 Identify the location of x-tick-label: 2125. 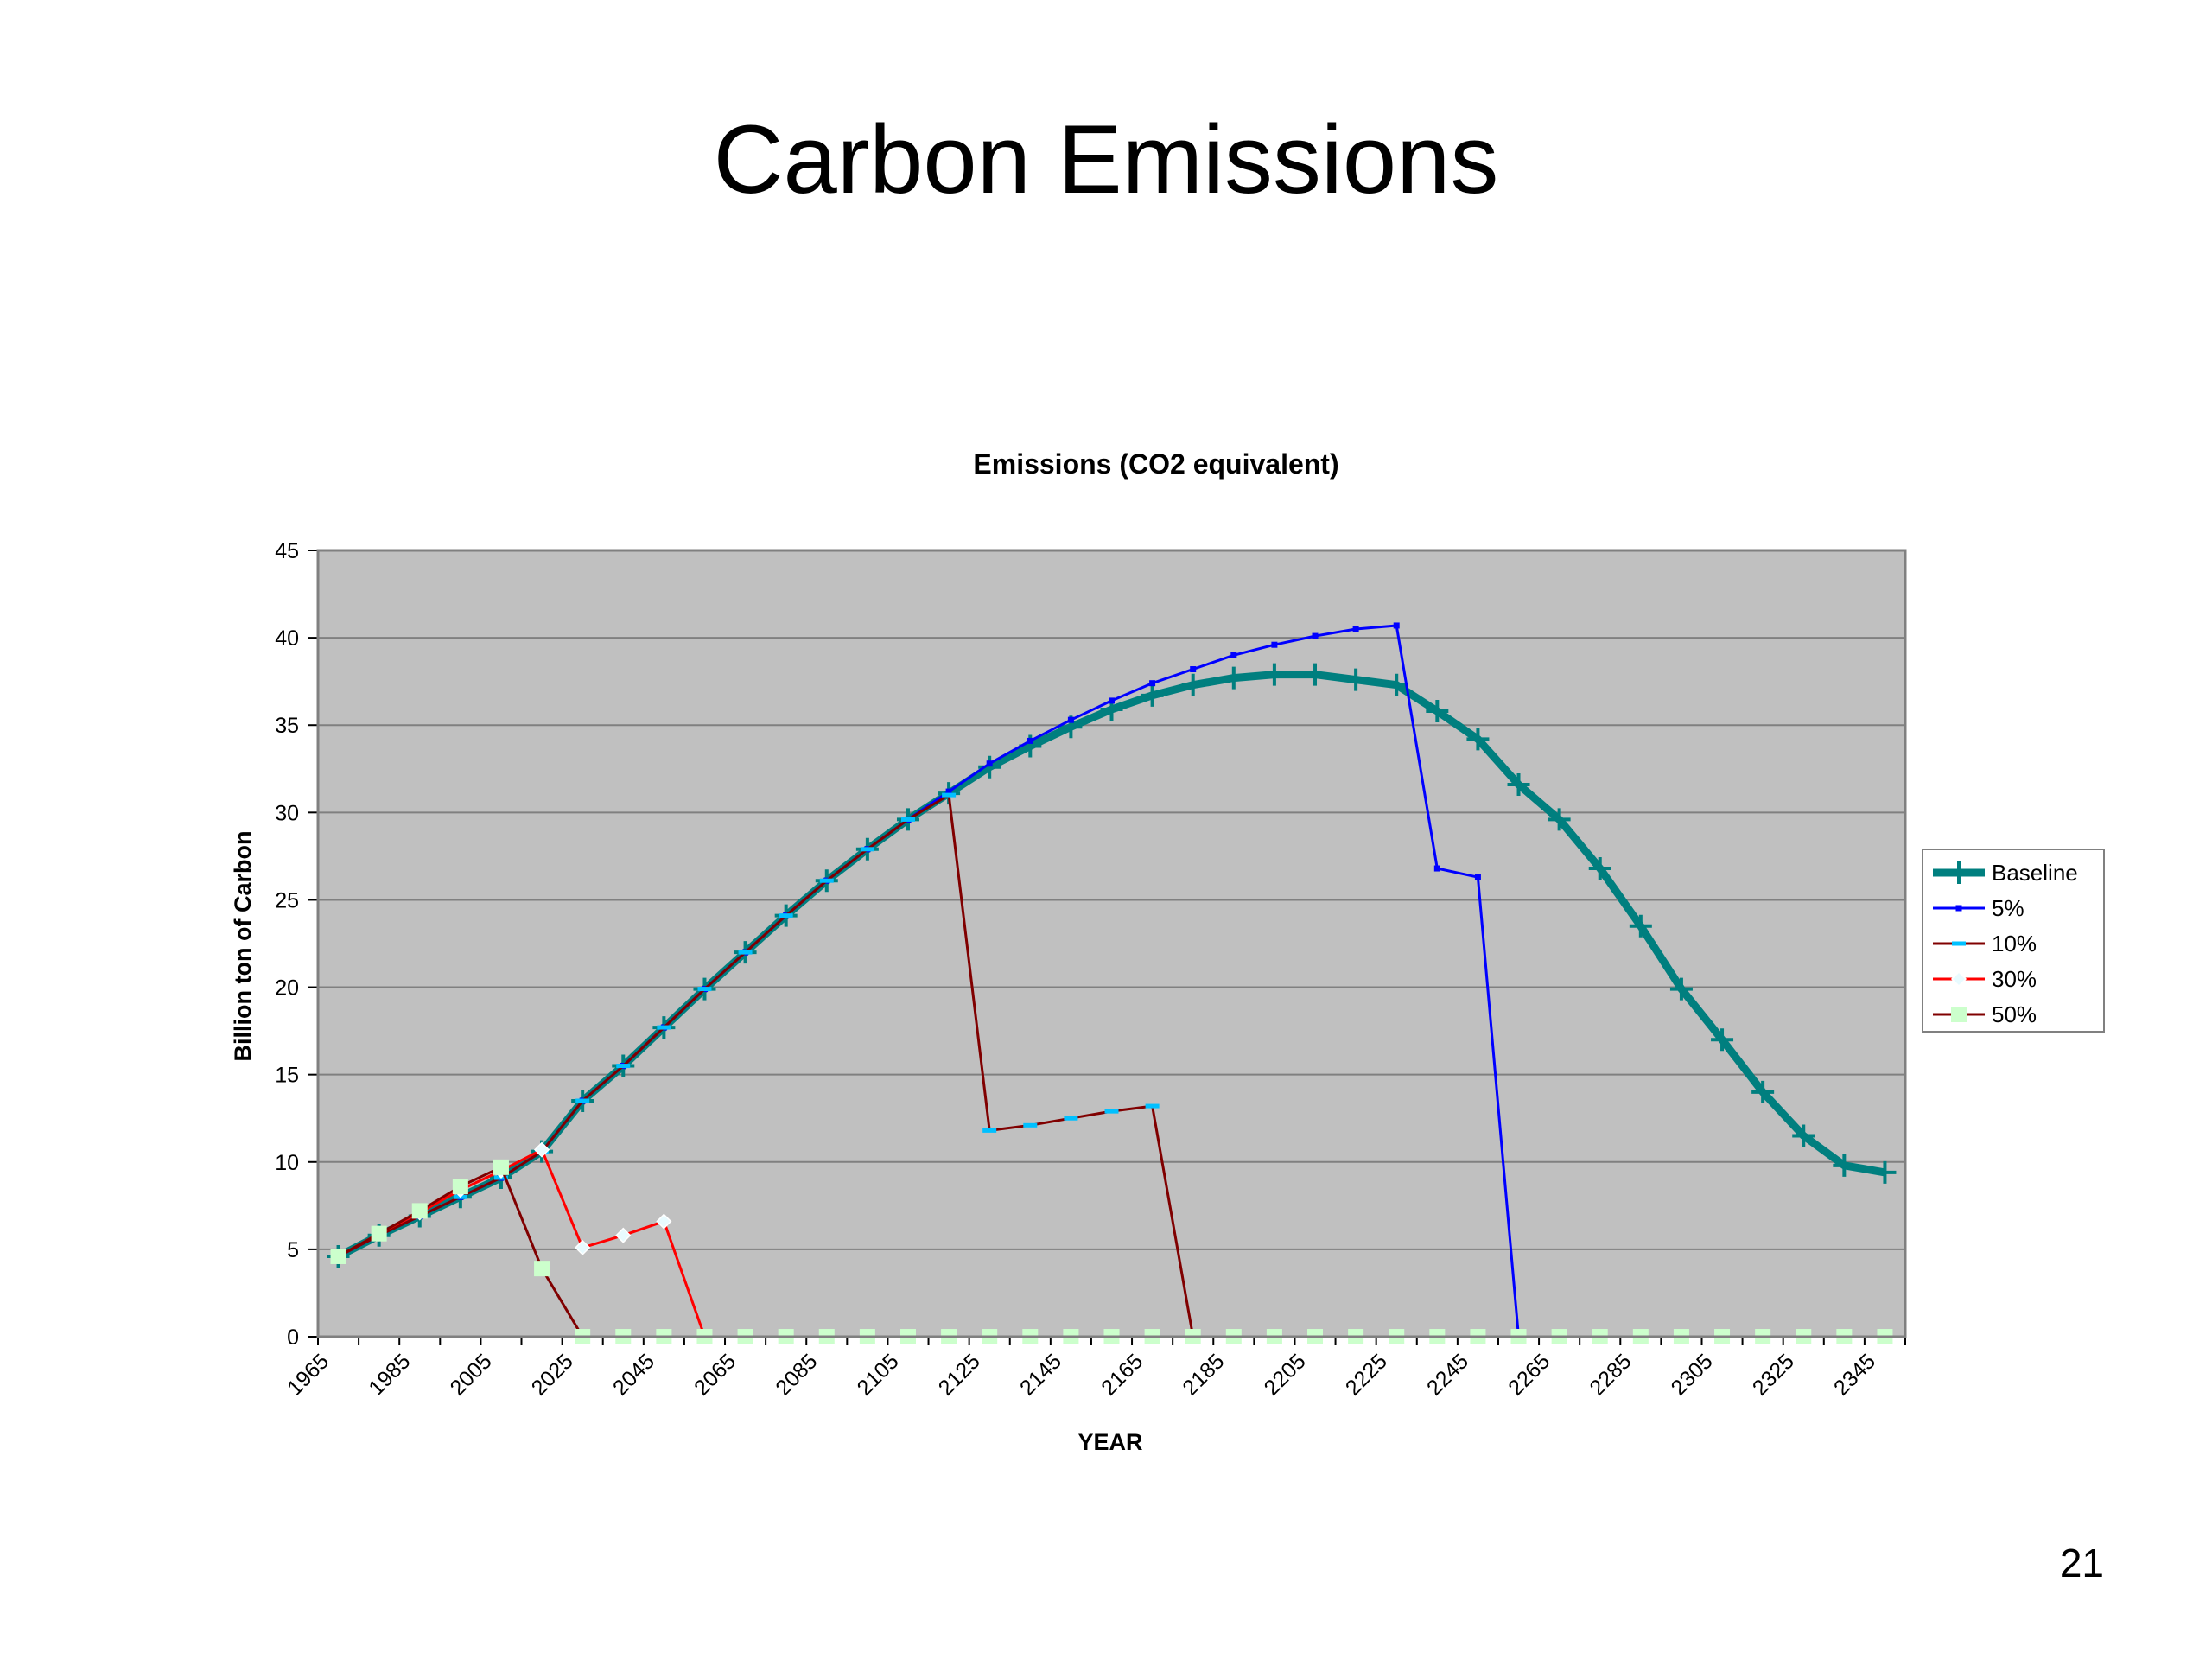
(959, 1374).